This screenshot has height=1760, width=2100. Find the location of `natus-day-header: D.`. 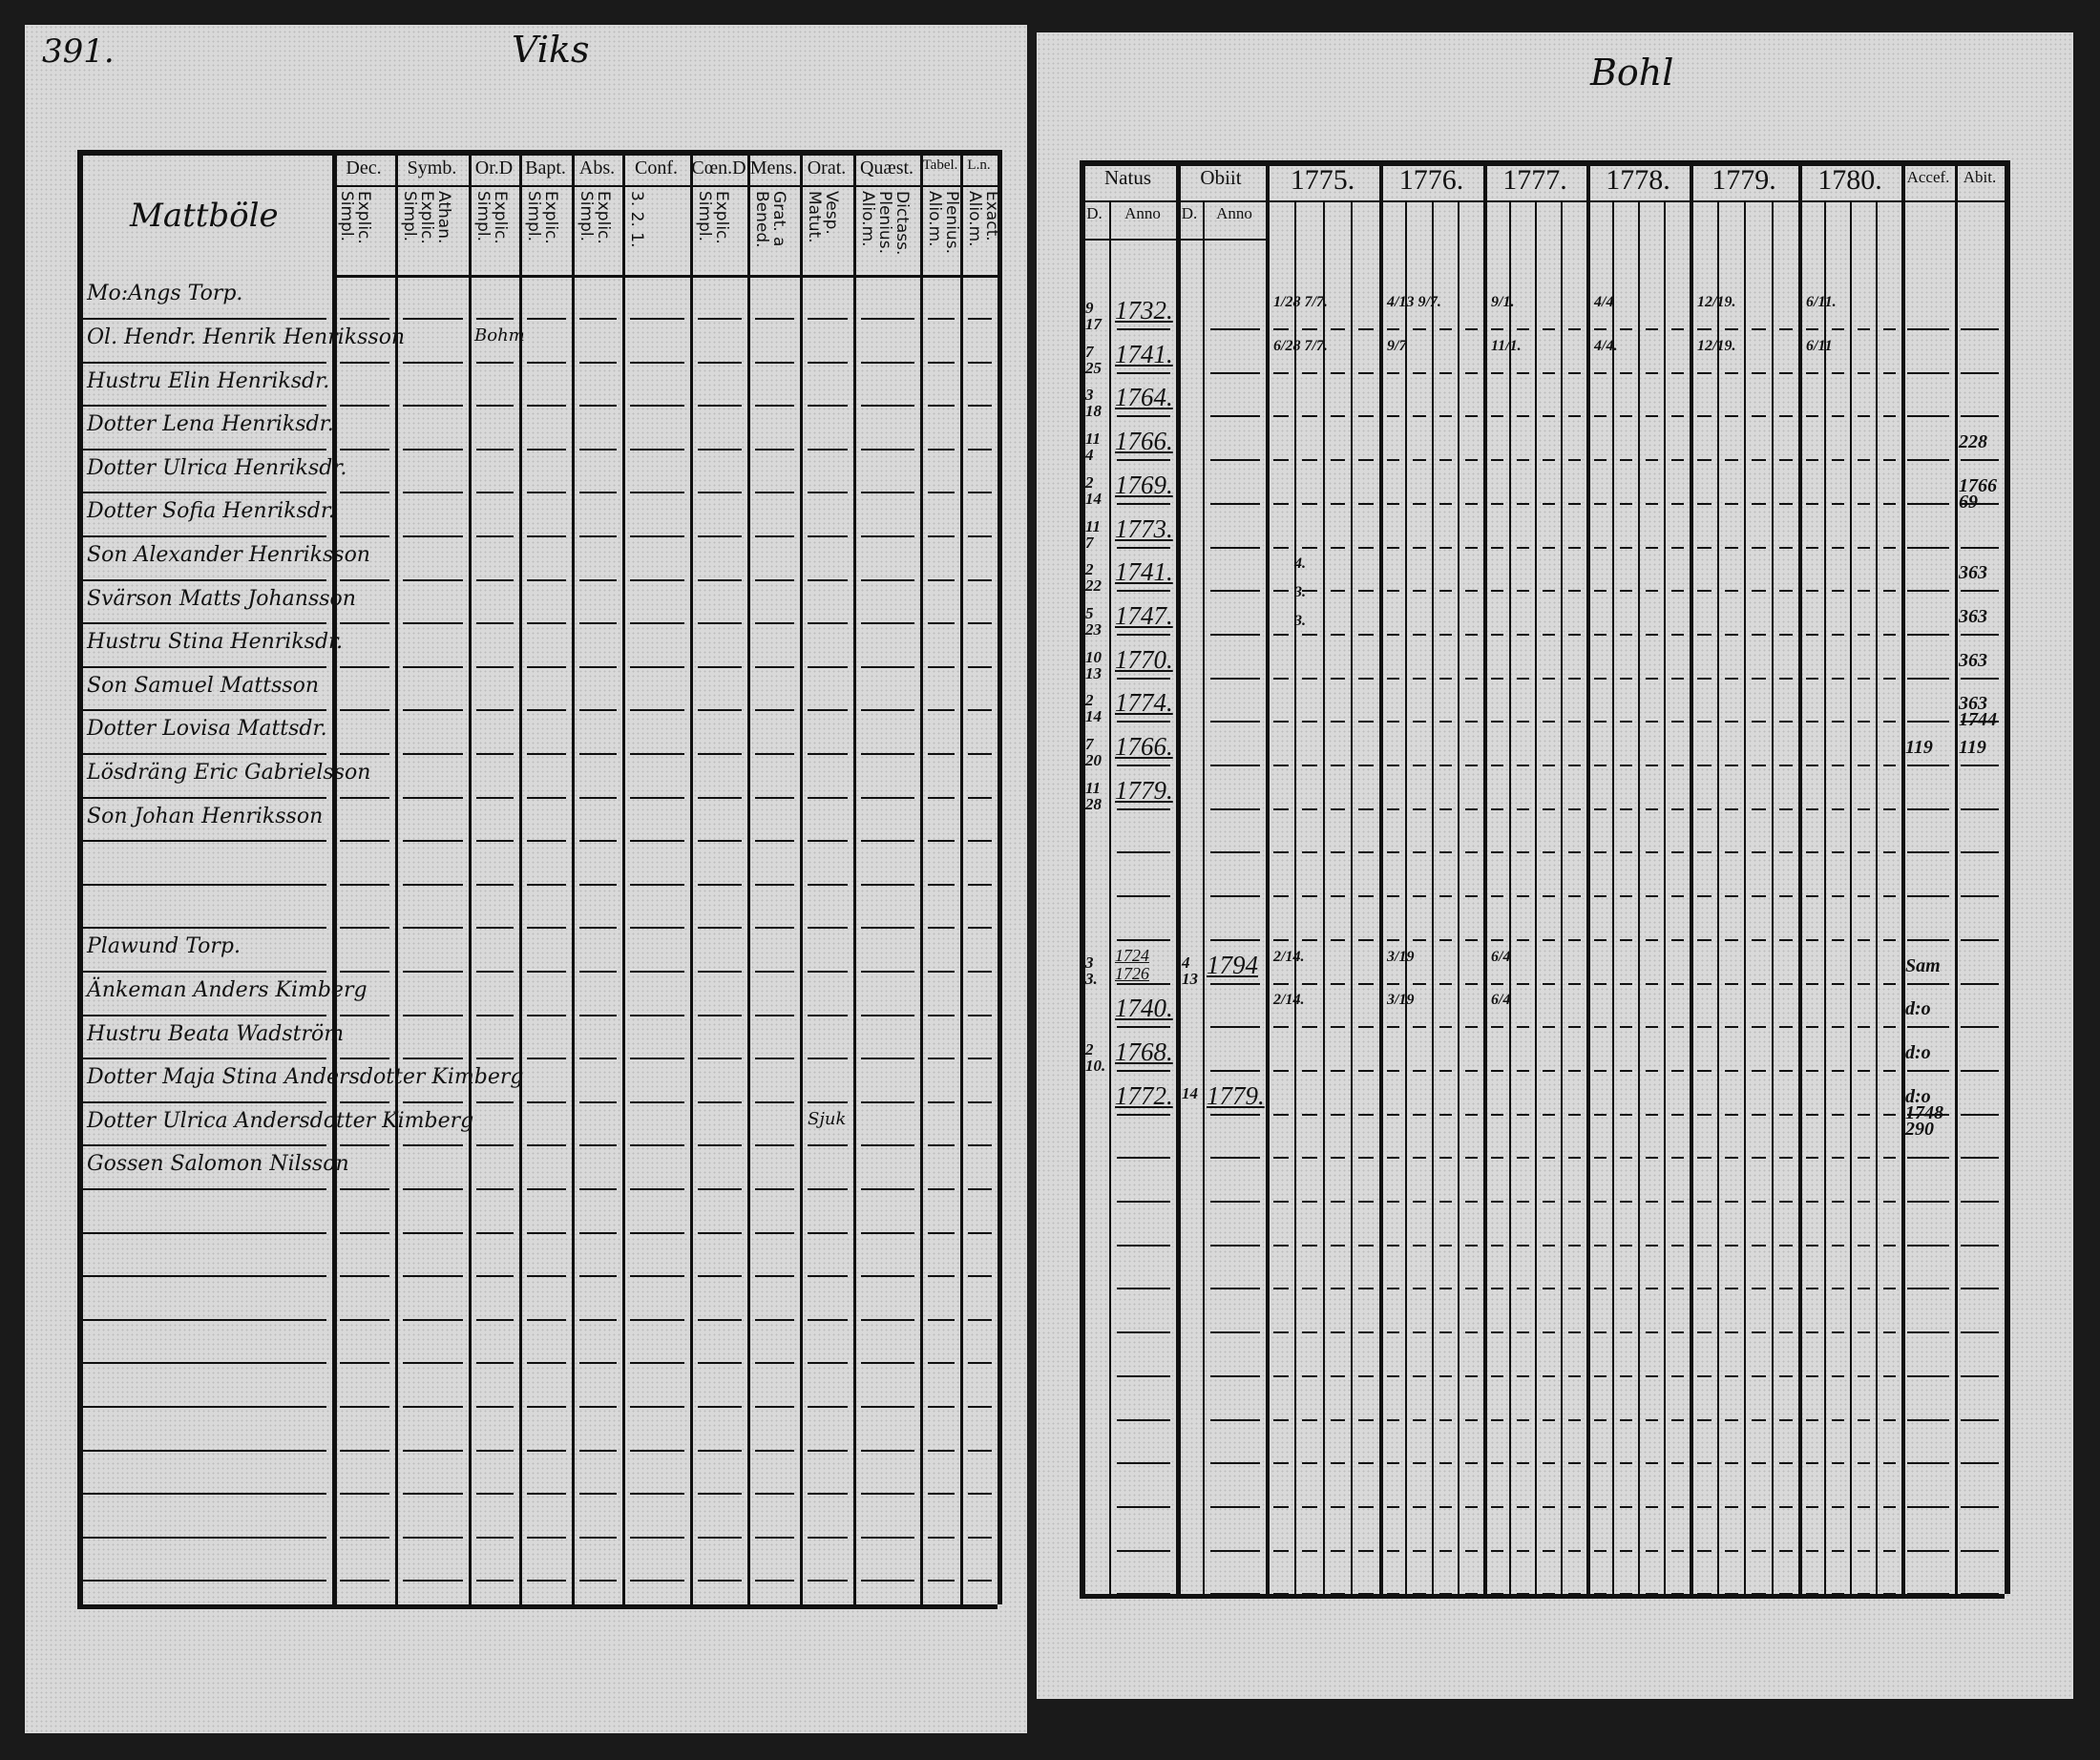

natus-day-header: D. is located at coordinates (1094, 213).